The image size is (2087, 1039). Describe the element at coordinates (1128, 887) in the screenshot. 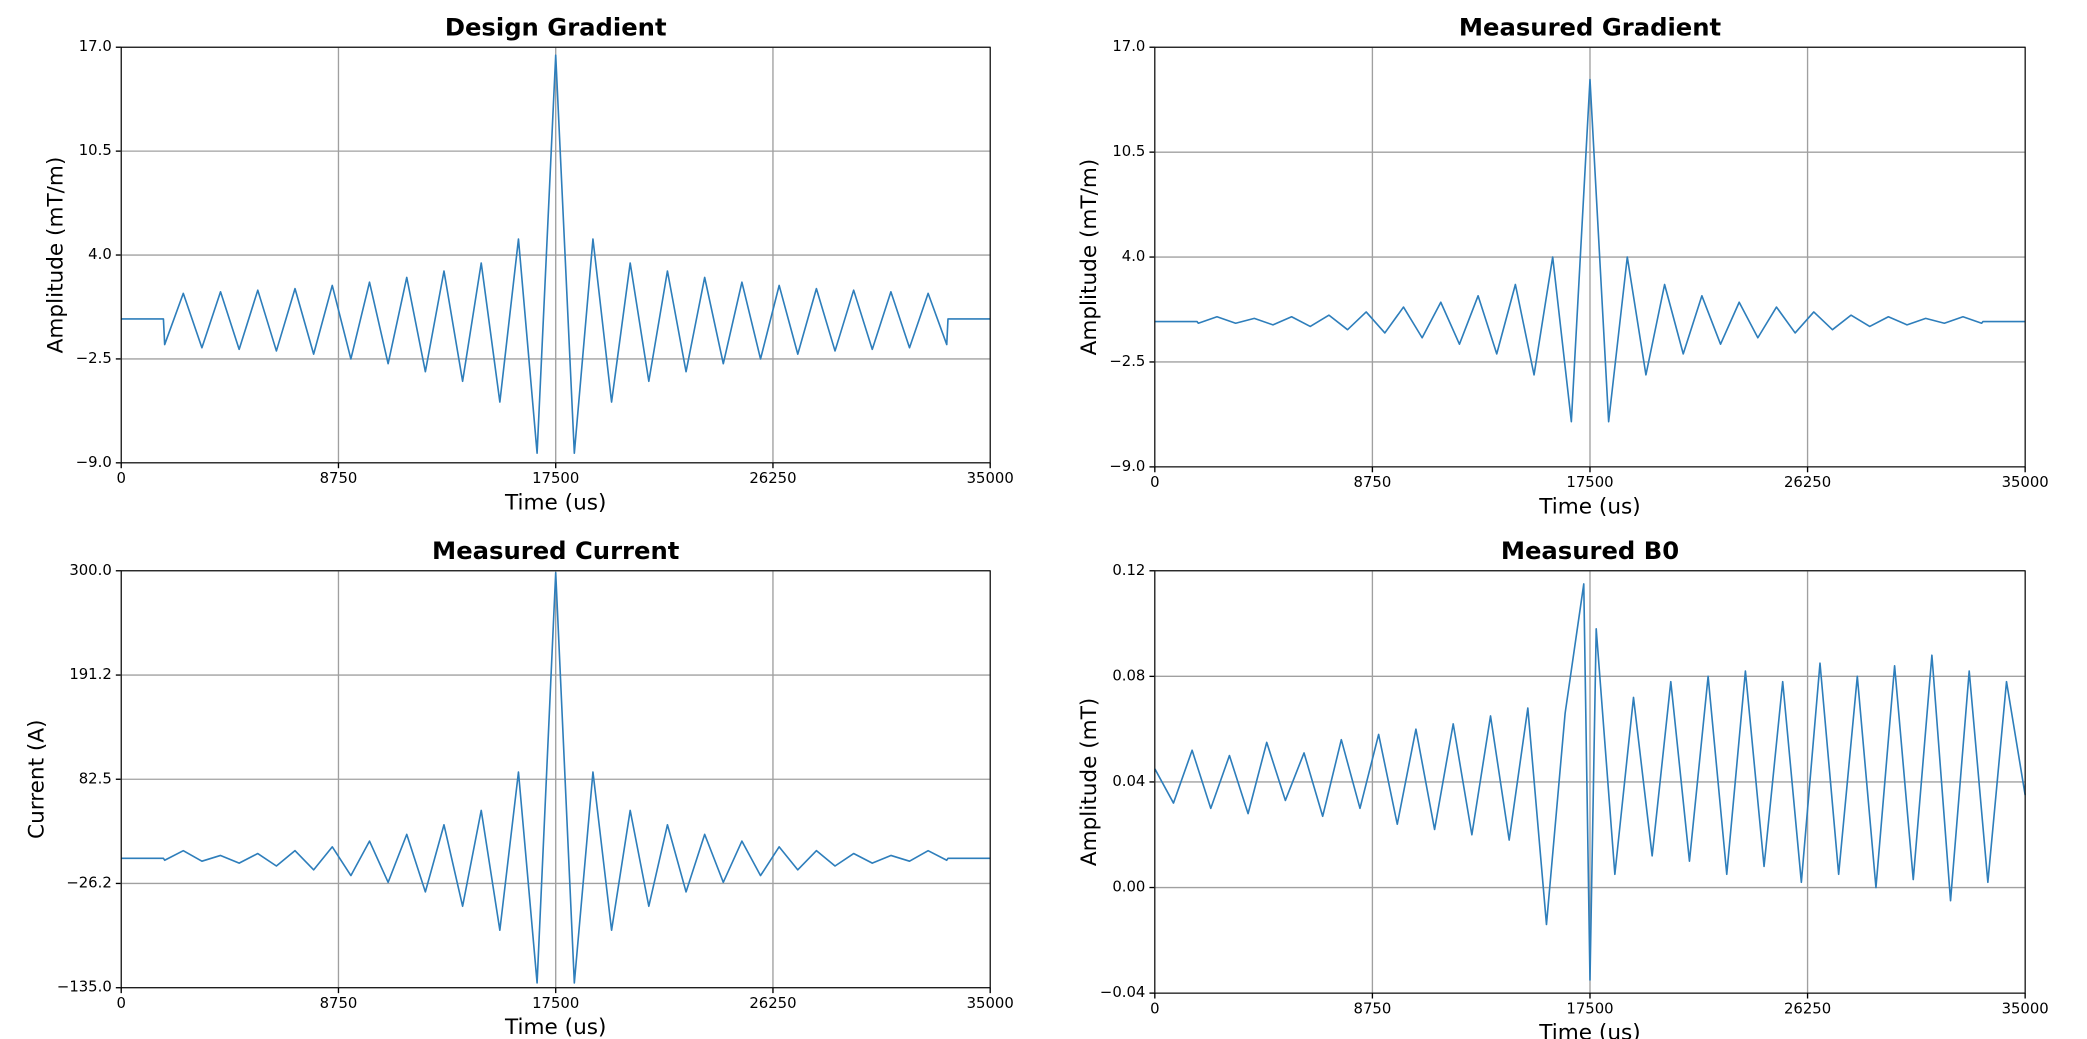

I see `y-tick-label: 0.00` at that location.